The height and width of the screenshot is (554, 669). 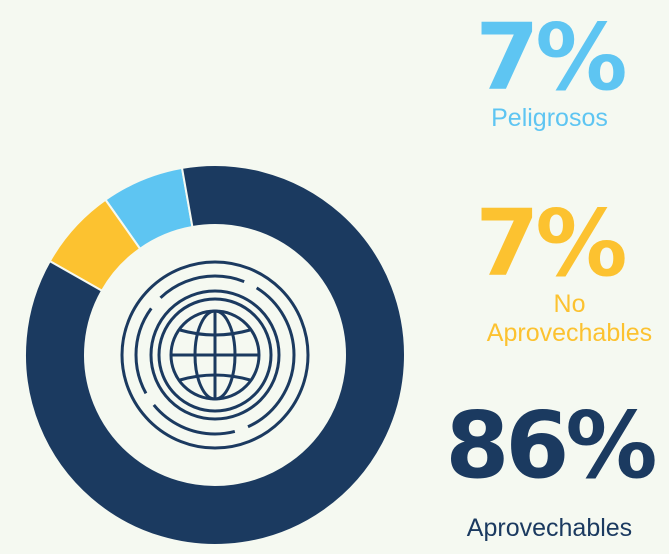 What do you see at coordinates (549, 118) in the screenshot?
I see `category-label: Peligrosos` at bounding box center [549, 118].